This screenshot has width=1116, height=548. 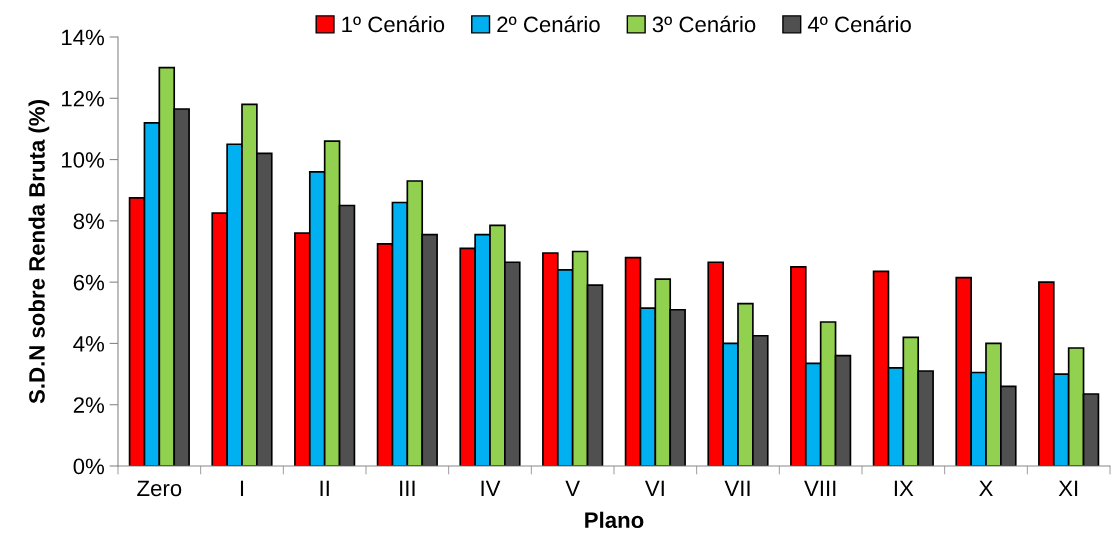 What do you see at coordinates (89, 282) in the screenshot?
I see `y-tick-label: 6%` at bounding box center [89, 282].